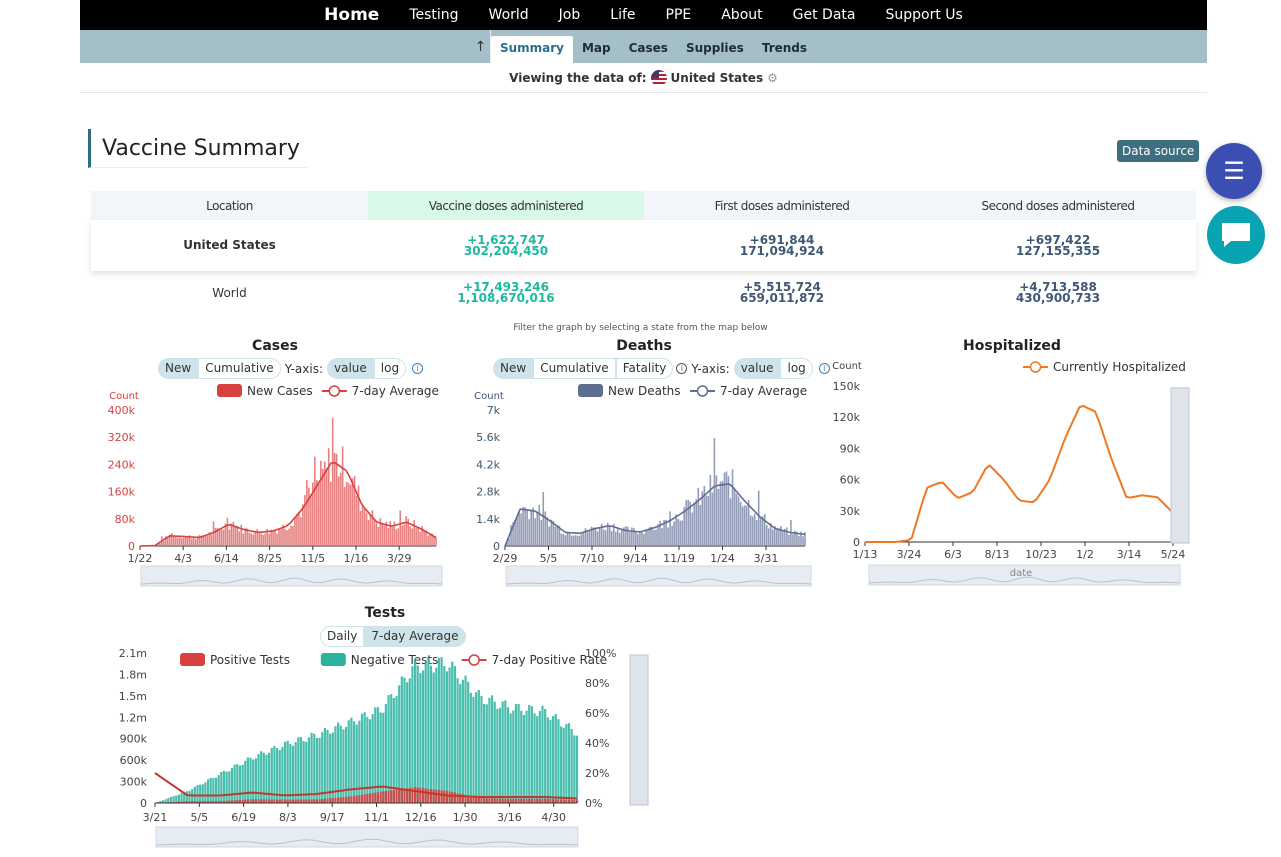 This screenshot has height=857, width=1281. What do you see at coordinates (239, 368) in the screenshot?
I see `cases-cumulative-toggle: Cumulative` at bounding box center [239, 368].